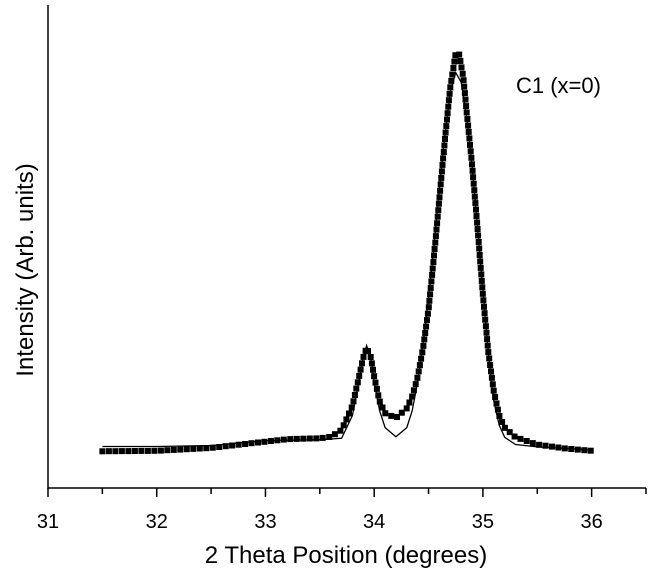 The width and height of the screenshot is (649, 576). Describe the element at coordinates (558, 85) in the screenshot. I see `sample-annotation: C1 (x=0)` at that location.